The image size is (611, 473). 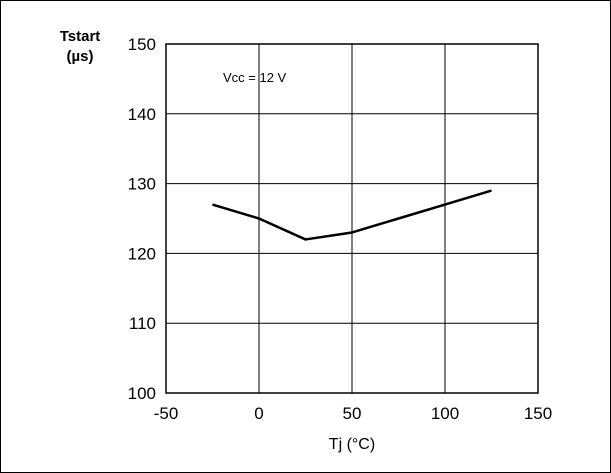 What do you see at coordinates (258, 413) in the screenshot?
I see `x-tick-label: 0` at bounding box center [258, 413].